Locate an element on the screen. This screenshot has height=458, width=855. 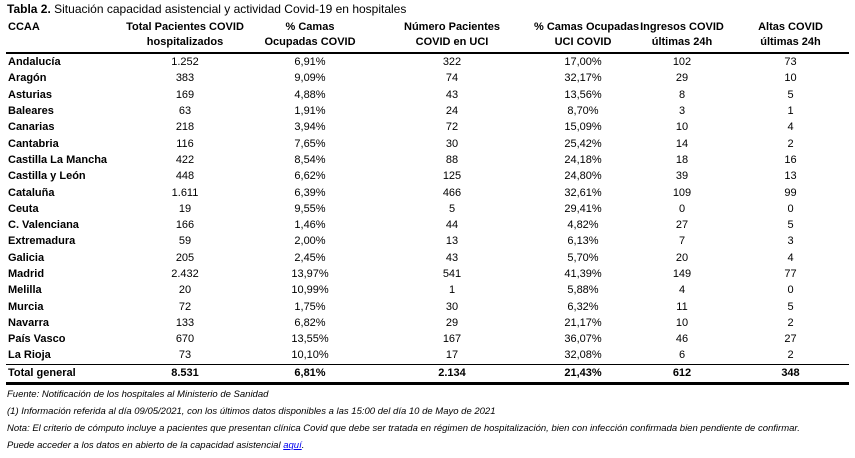
value-cell: 9,55% is located at coordinates (310, 208).